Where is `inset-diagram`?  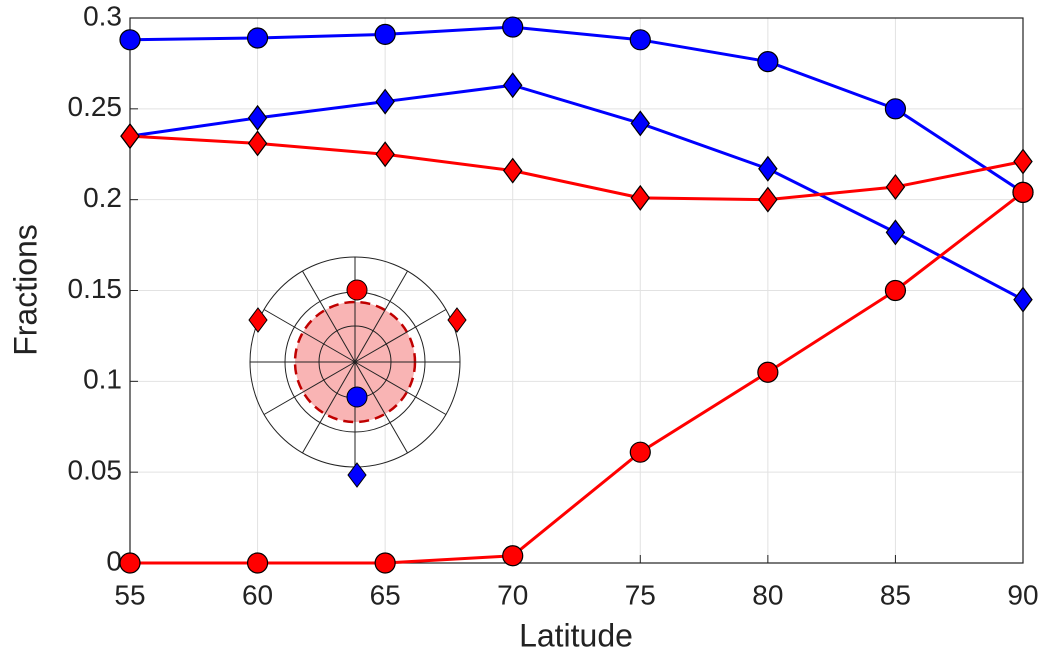
inset-diagram is located at coordinates (357, 372).